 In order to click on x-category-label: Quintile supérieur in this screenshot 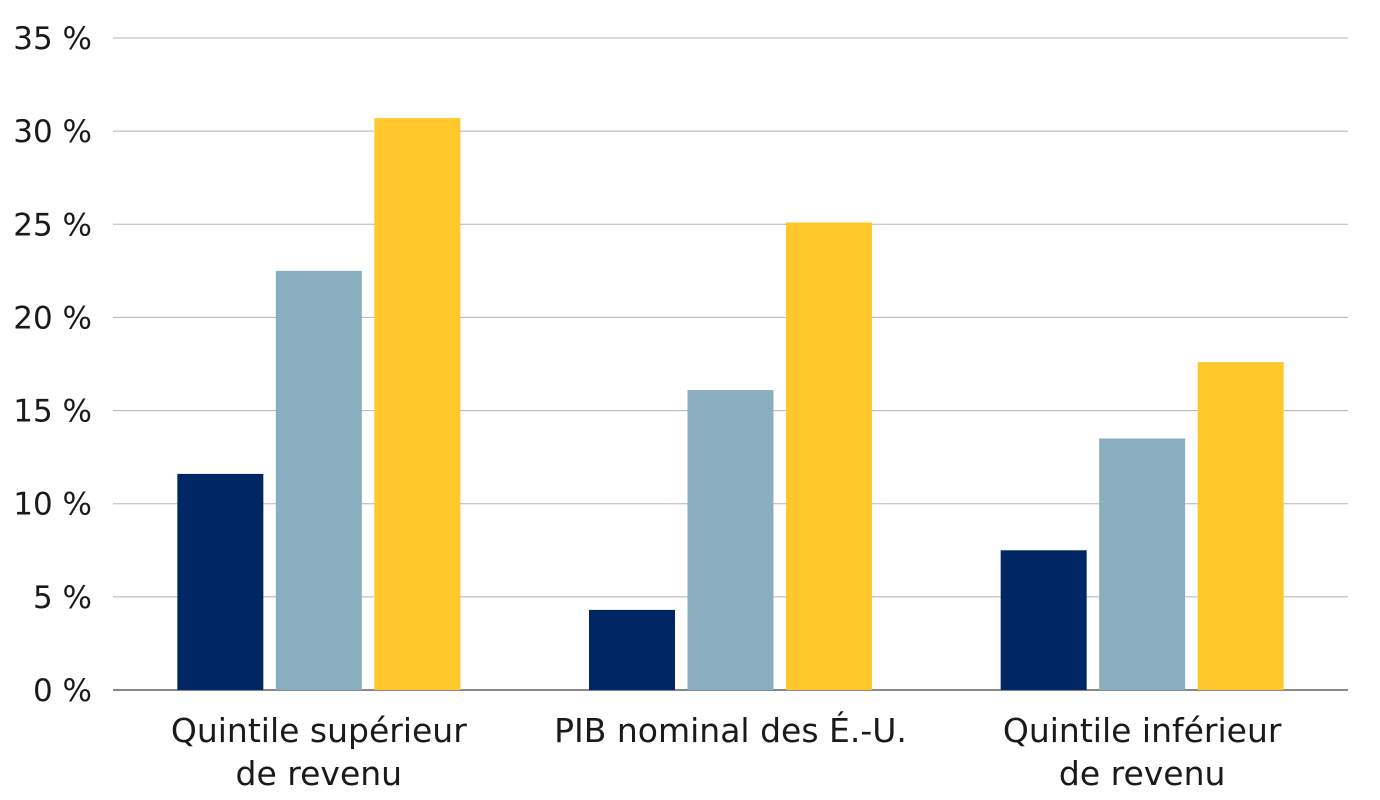, I will do `click(319, 730)`.